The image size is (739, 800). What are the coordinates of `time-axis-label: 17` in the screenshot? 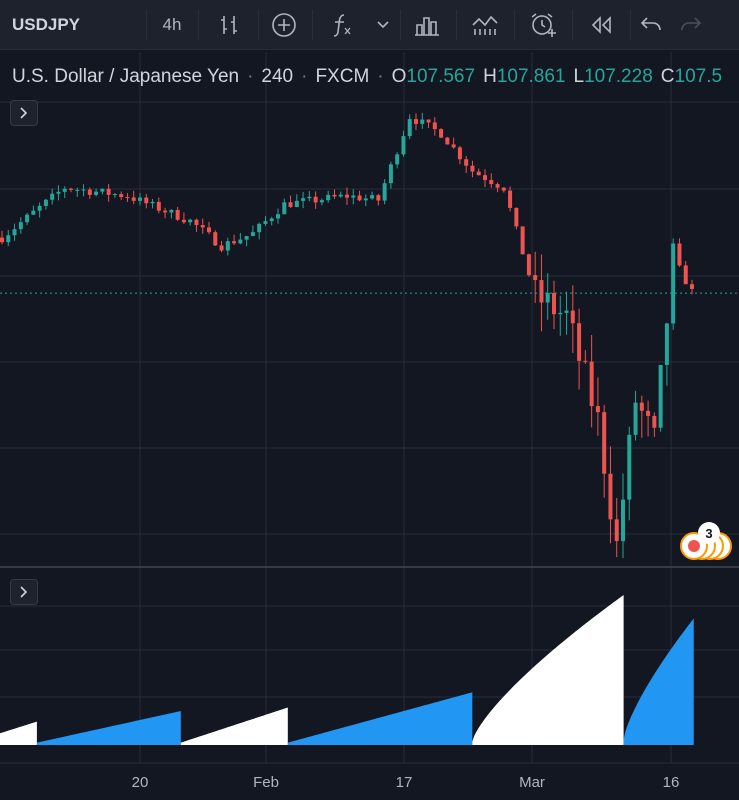 It's located at (404, 782).